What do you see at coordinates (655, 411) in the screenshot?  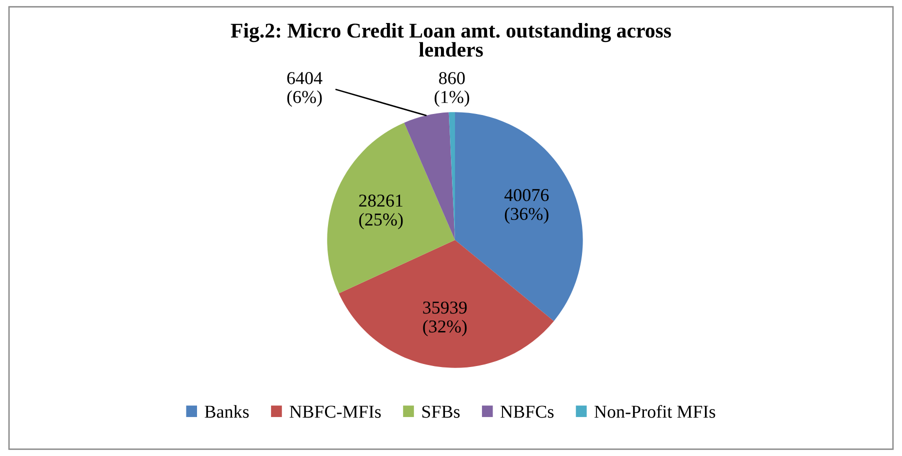 I see `legend-label: Non-Profit MFIs` at bounding box center [655, 411].